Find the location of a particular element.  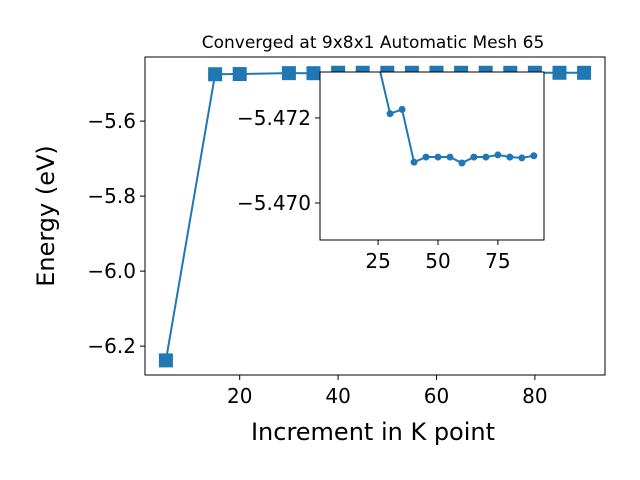

y-tick-label: −5.6 is located at coordinates (111, 121).